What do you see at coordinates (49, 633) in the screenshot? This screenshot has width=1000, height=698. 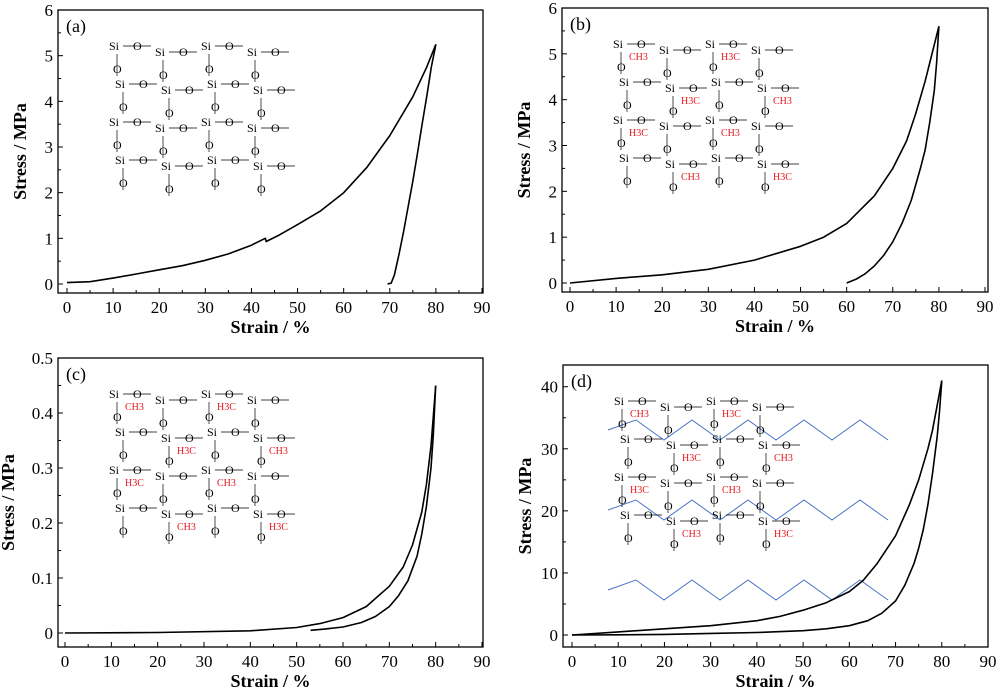 I see `y-tick-label: 0` at bounding box center [49, 633].